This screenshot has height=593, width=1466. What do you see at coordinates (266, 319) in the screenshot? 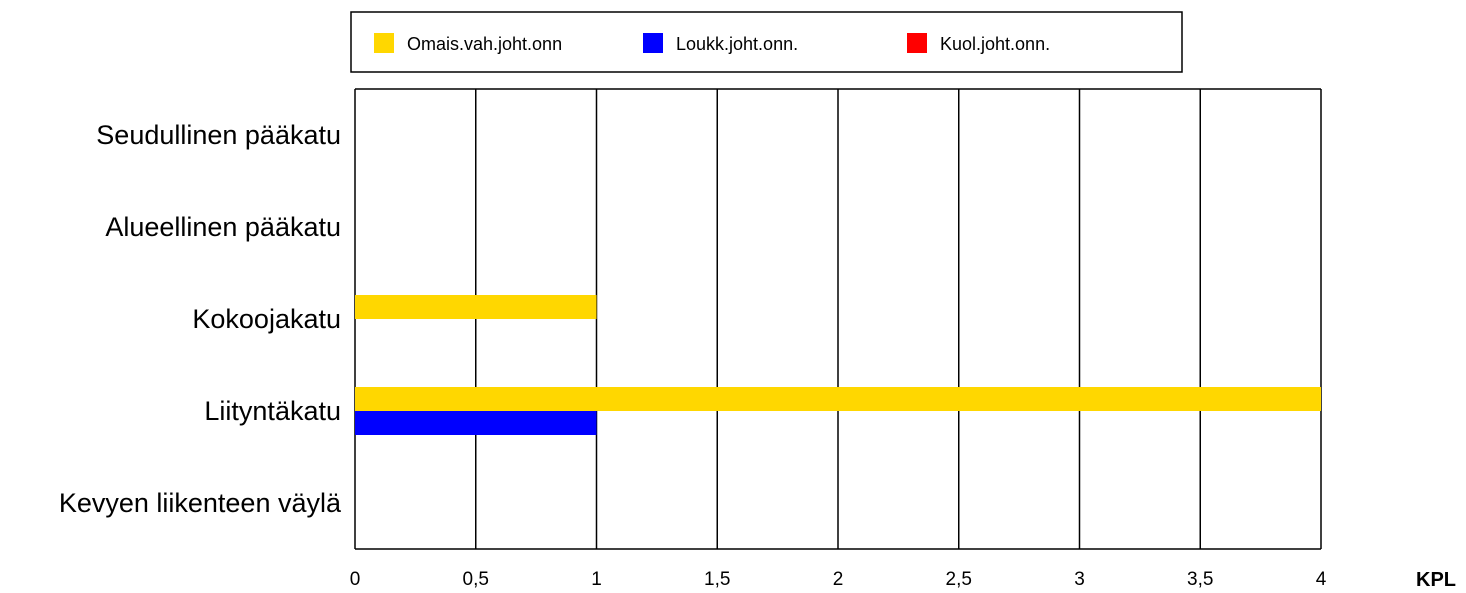
I see `category-label: Kokoojakatu` at bounding box center [266, 319].